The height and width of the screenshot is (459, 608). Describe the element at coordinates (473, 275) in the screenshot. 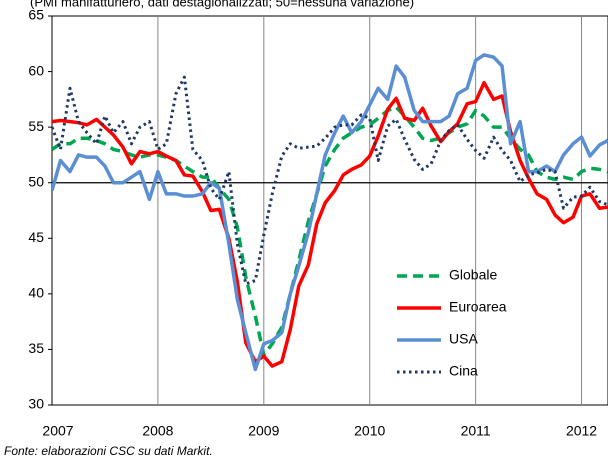

I see `legend-label: Globale` at that location.